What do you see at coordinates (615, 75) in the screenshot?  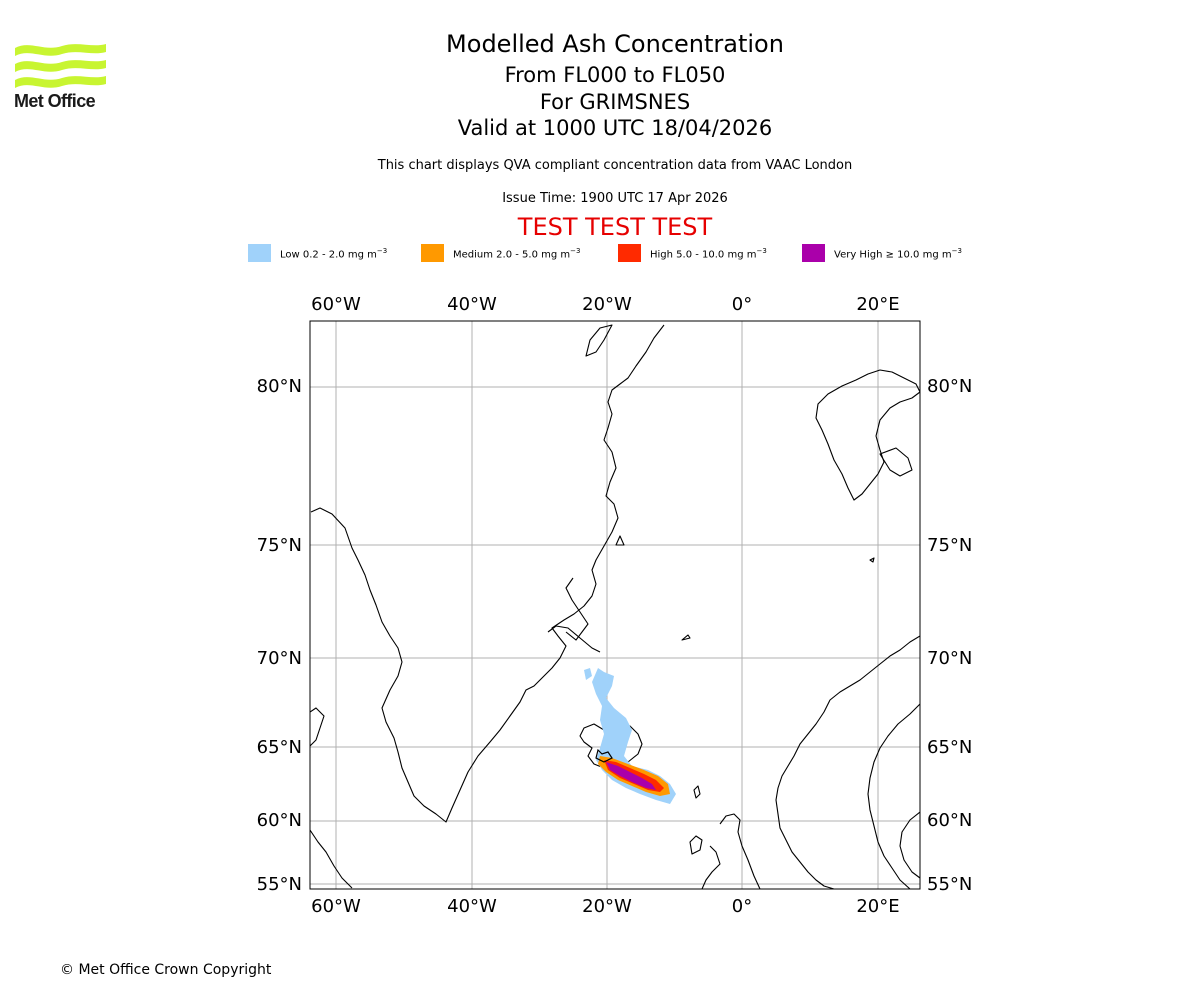 I see `flight-level-range: From FL000 to FL050` at bounding box center [615, 75].